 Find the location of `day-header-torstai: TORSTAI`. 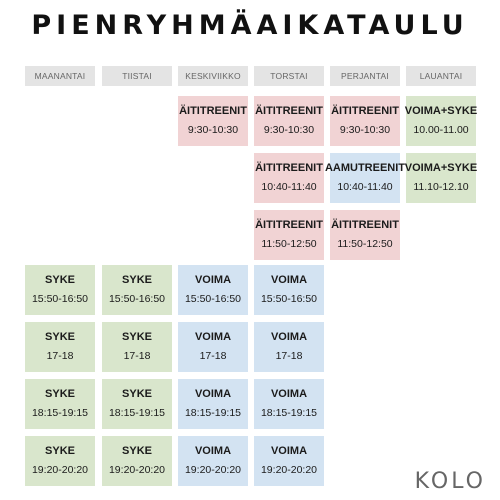

day-header-torstai: TORSTAI is located at coordinates (289, 76).